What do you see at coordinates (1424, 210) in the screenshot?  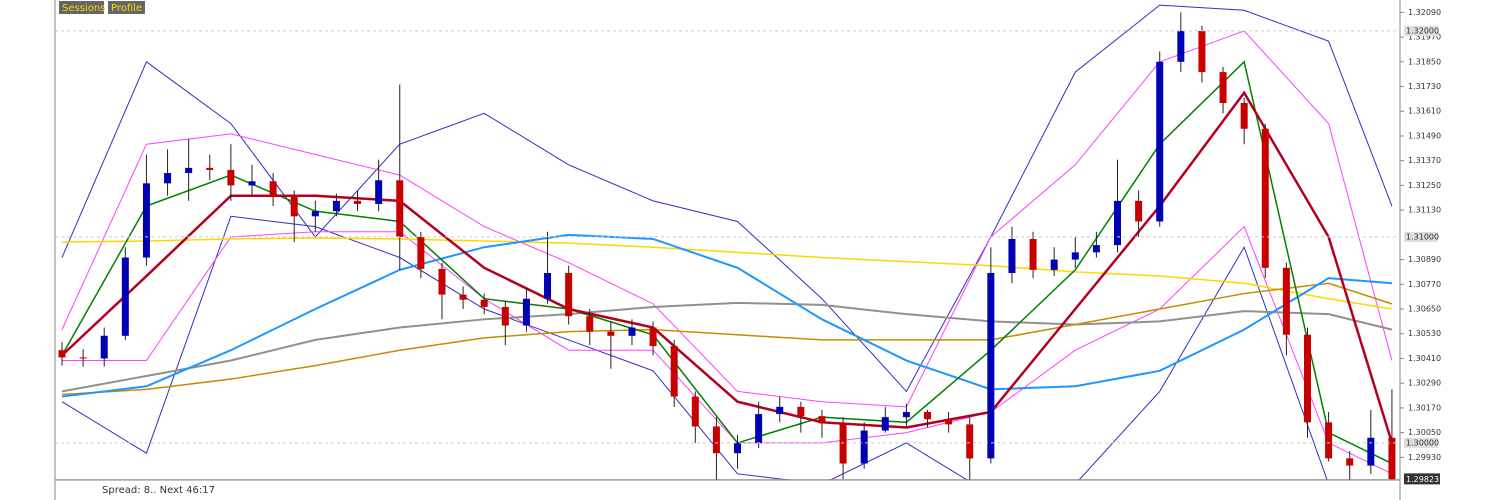 I see `y-tick-label: 1.31130` at bounding box center [1424, 210].